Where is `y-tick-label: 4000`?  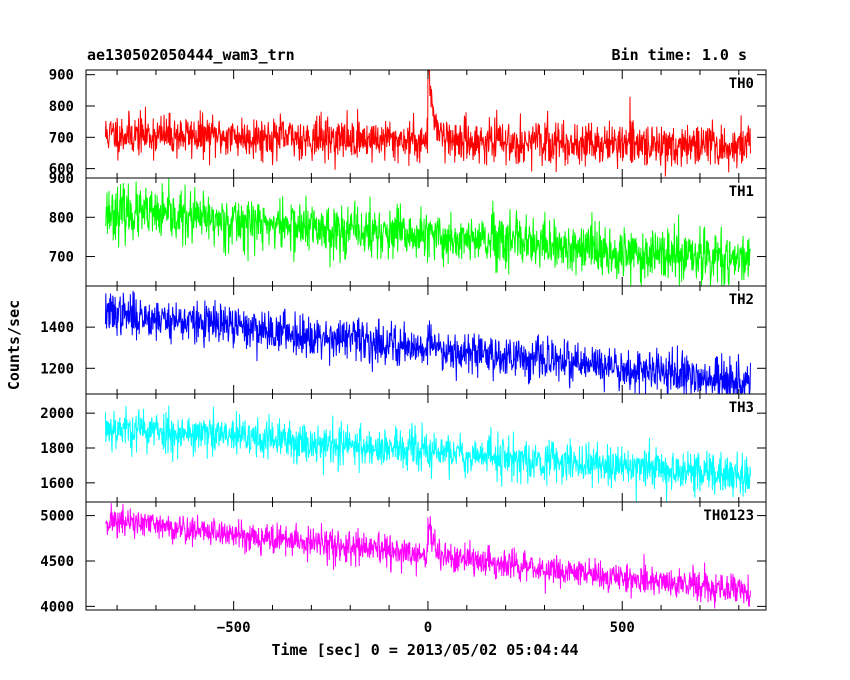
y-tick-label: 4000 is located at coordinates (57, 607).